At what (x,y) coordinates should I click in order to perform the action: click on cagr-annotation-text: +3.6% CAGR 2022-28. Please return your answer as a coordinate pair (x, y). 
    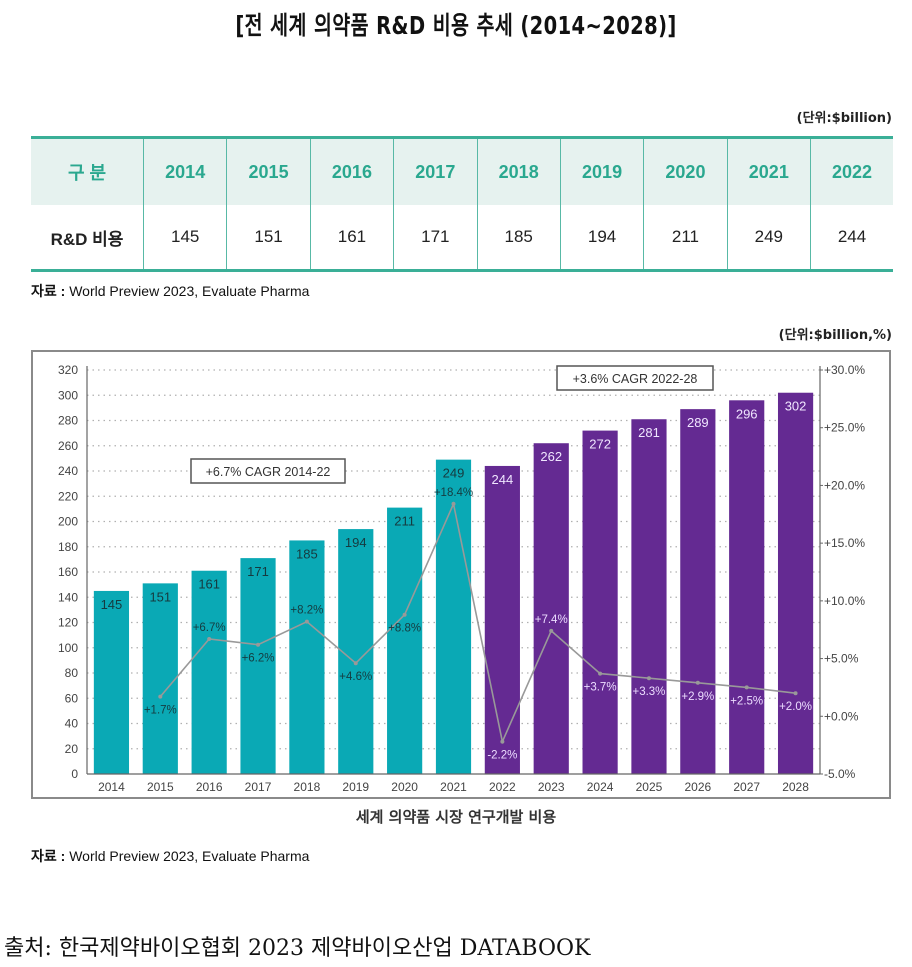
    Looking at the image, I should click on (635, 379).